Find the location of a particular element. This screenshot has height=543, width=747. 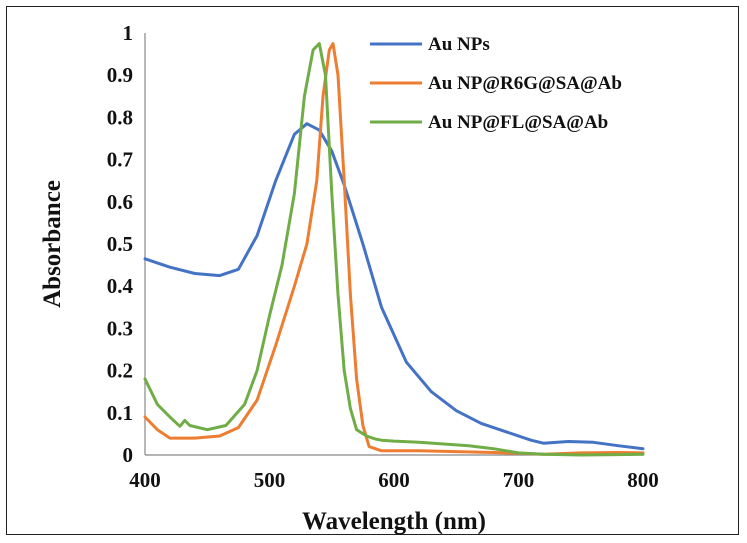

x-axis-title: Wavelength (nm) is located at coordinates (394, 521).